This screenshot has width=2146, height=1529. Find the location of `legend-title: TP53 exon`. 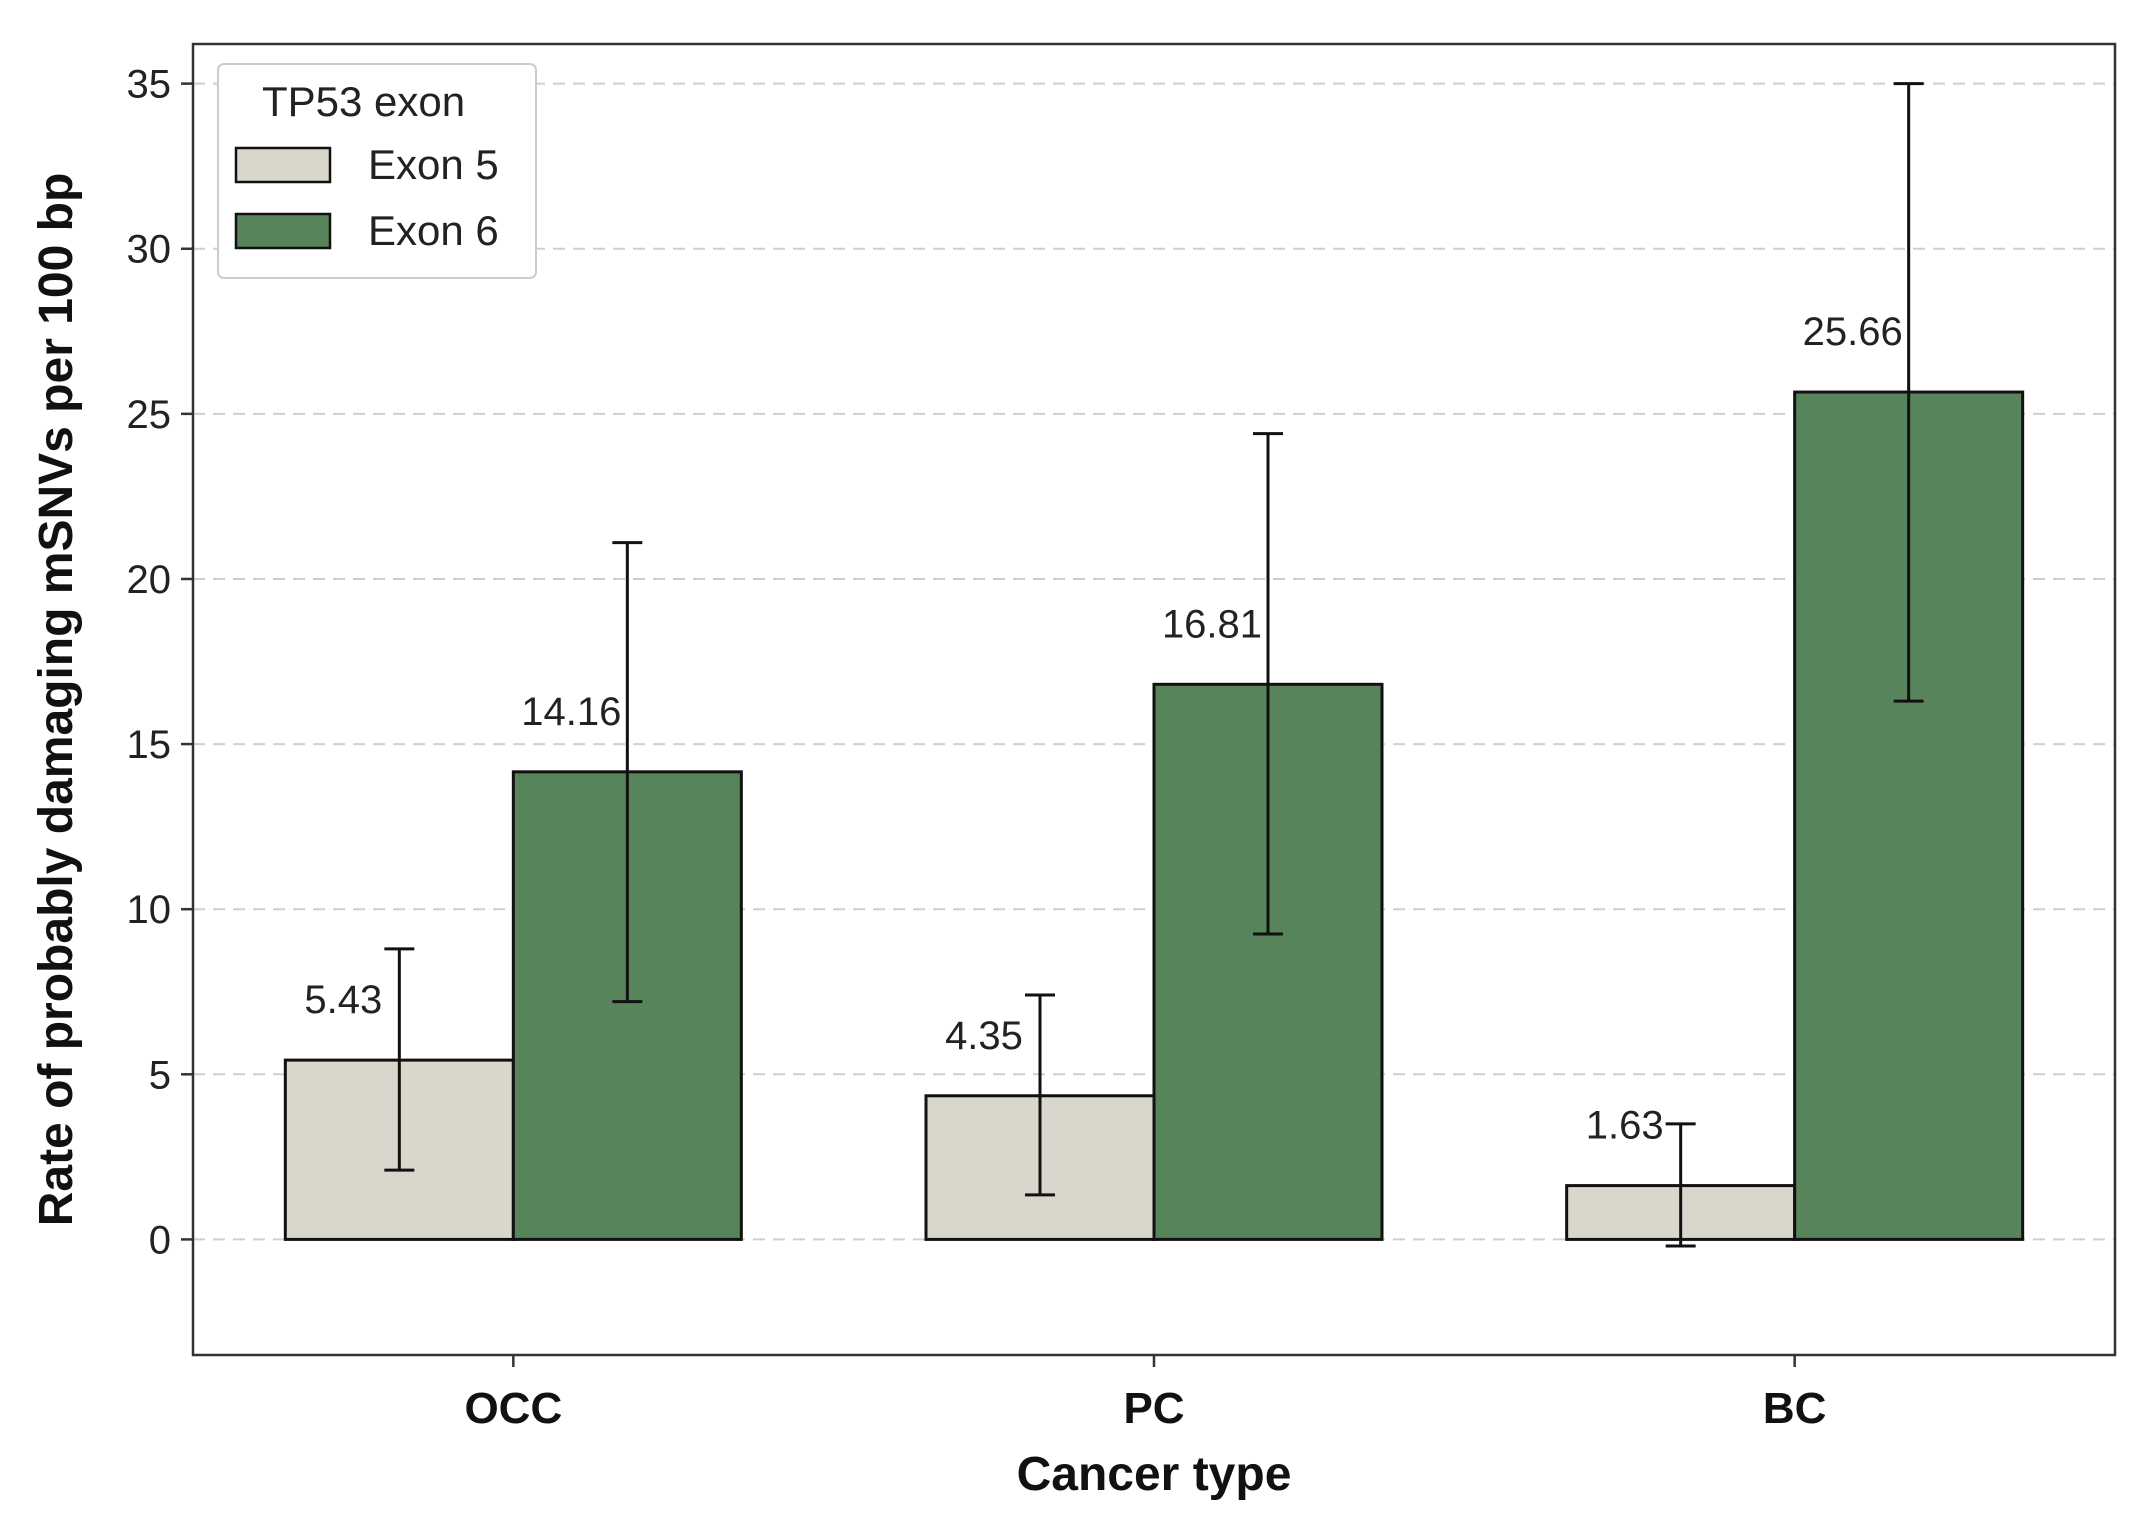

legend-title: TP53 exon is located at coordinates (363, 101).